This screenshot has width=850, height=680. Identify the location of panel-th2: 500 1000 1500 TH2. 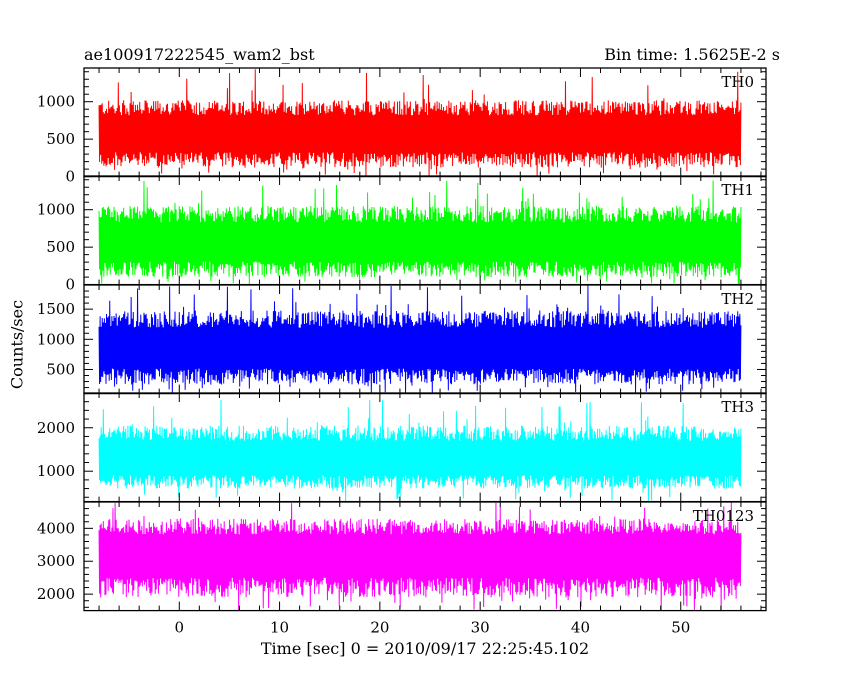
(402, 339).